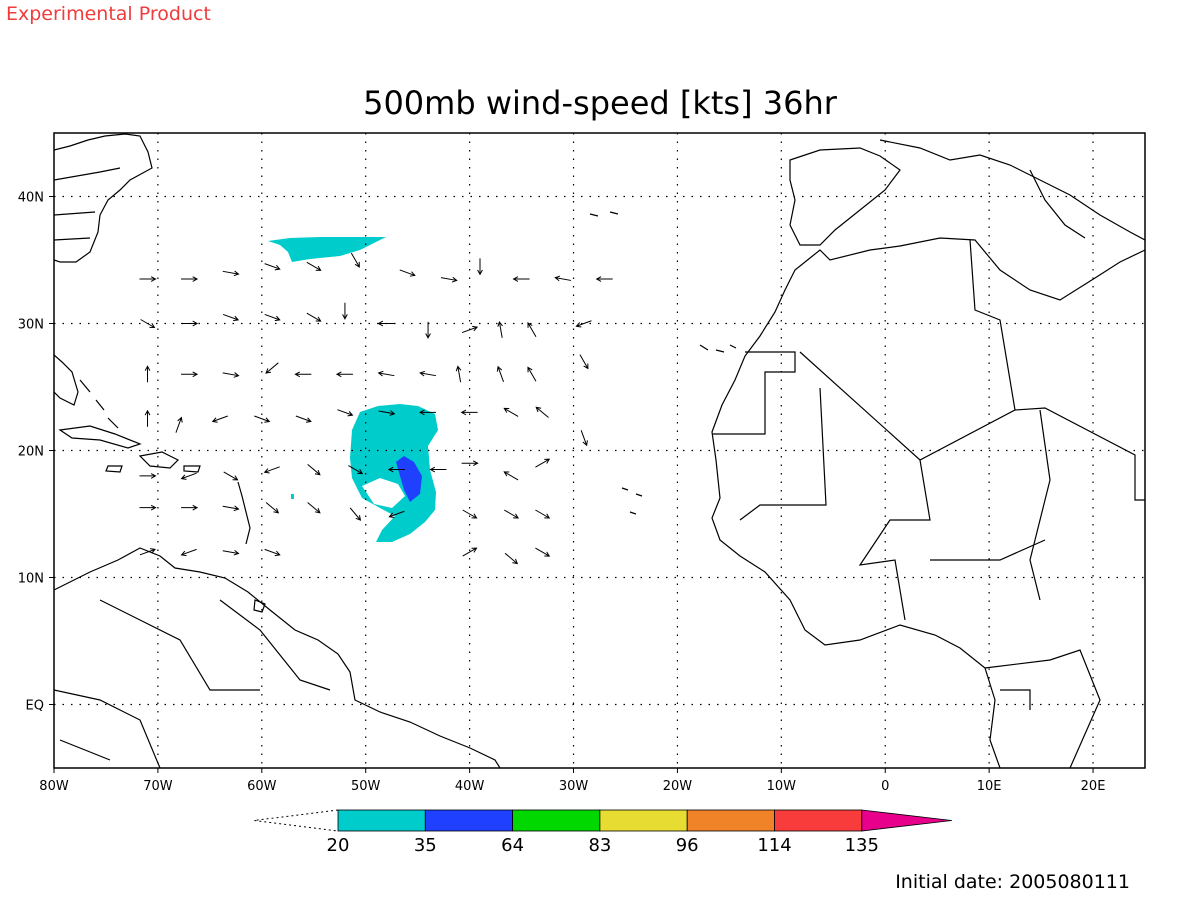  I want to click on cape-verde-islands, so click(632, 501).